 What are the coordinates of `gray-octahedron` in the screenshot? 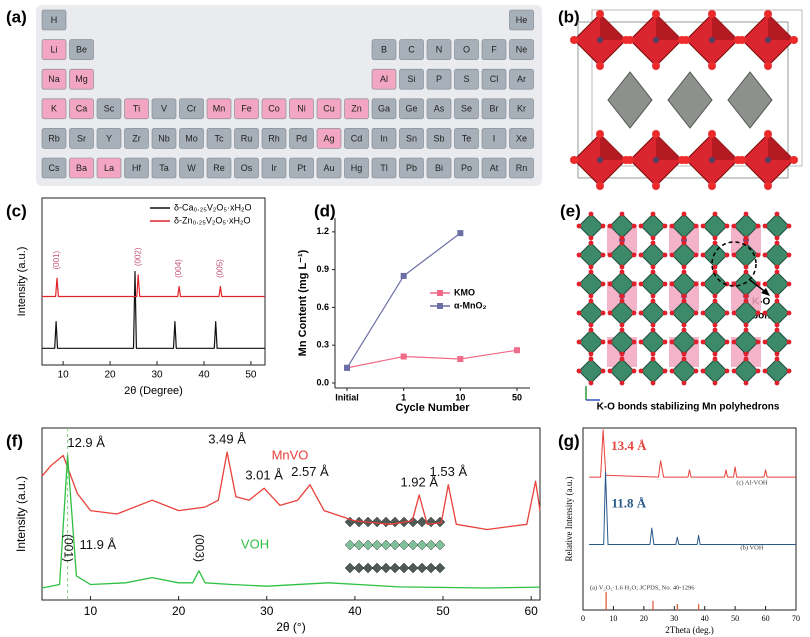 It's located at (630, 100).